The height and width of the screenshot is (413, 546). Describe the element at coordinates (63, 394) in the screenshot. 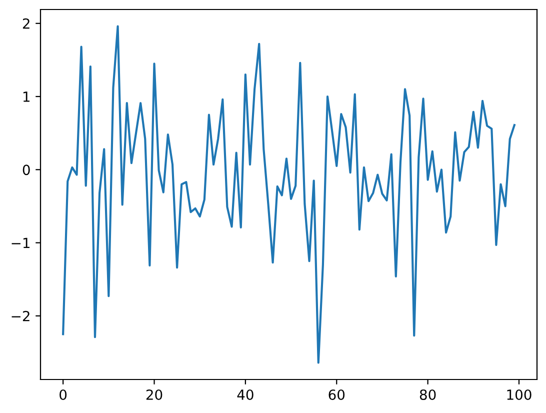

I see `x-tick-label: 0` at that location.